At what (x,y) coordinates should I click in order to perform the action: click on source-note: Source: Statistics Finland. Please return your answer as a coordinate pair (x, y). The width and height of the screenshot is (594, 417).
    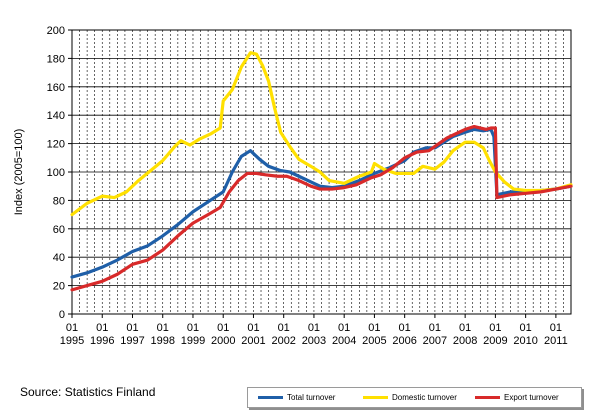
    Looking at the image, I should click on (88, 392).